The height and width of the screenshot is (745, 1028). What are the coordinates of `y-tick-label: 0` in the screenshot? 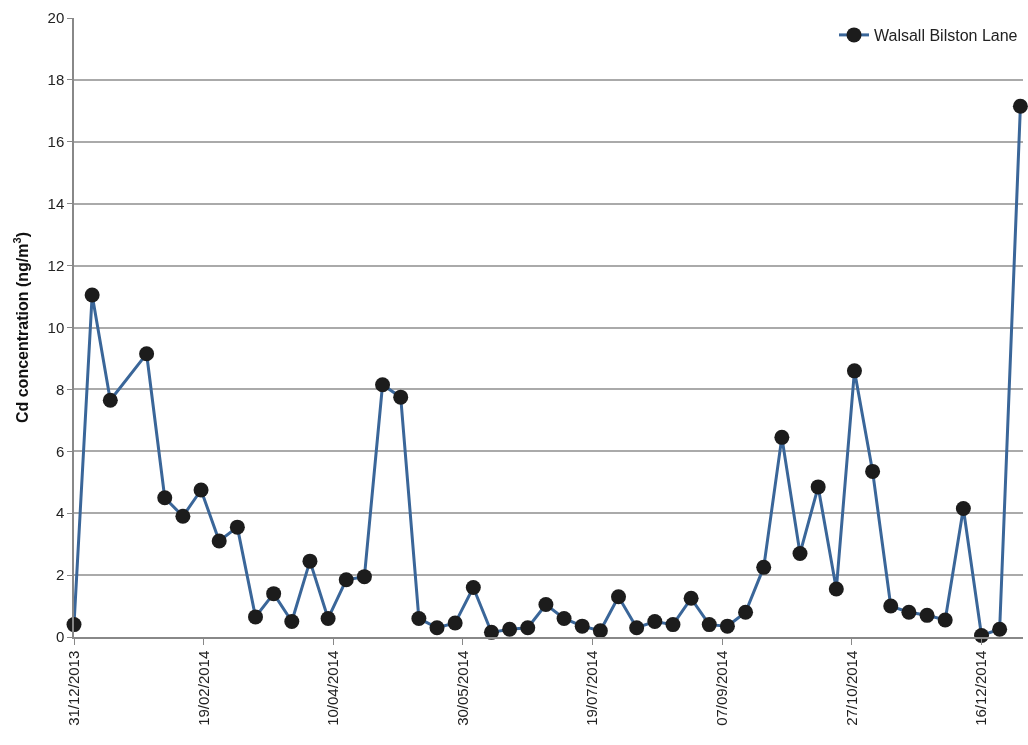 It's located at (60, 637).